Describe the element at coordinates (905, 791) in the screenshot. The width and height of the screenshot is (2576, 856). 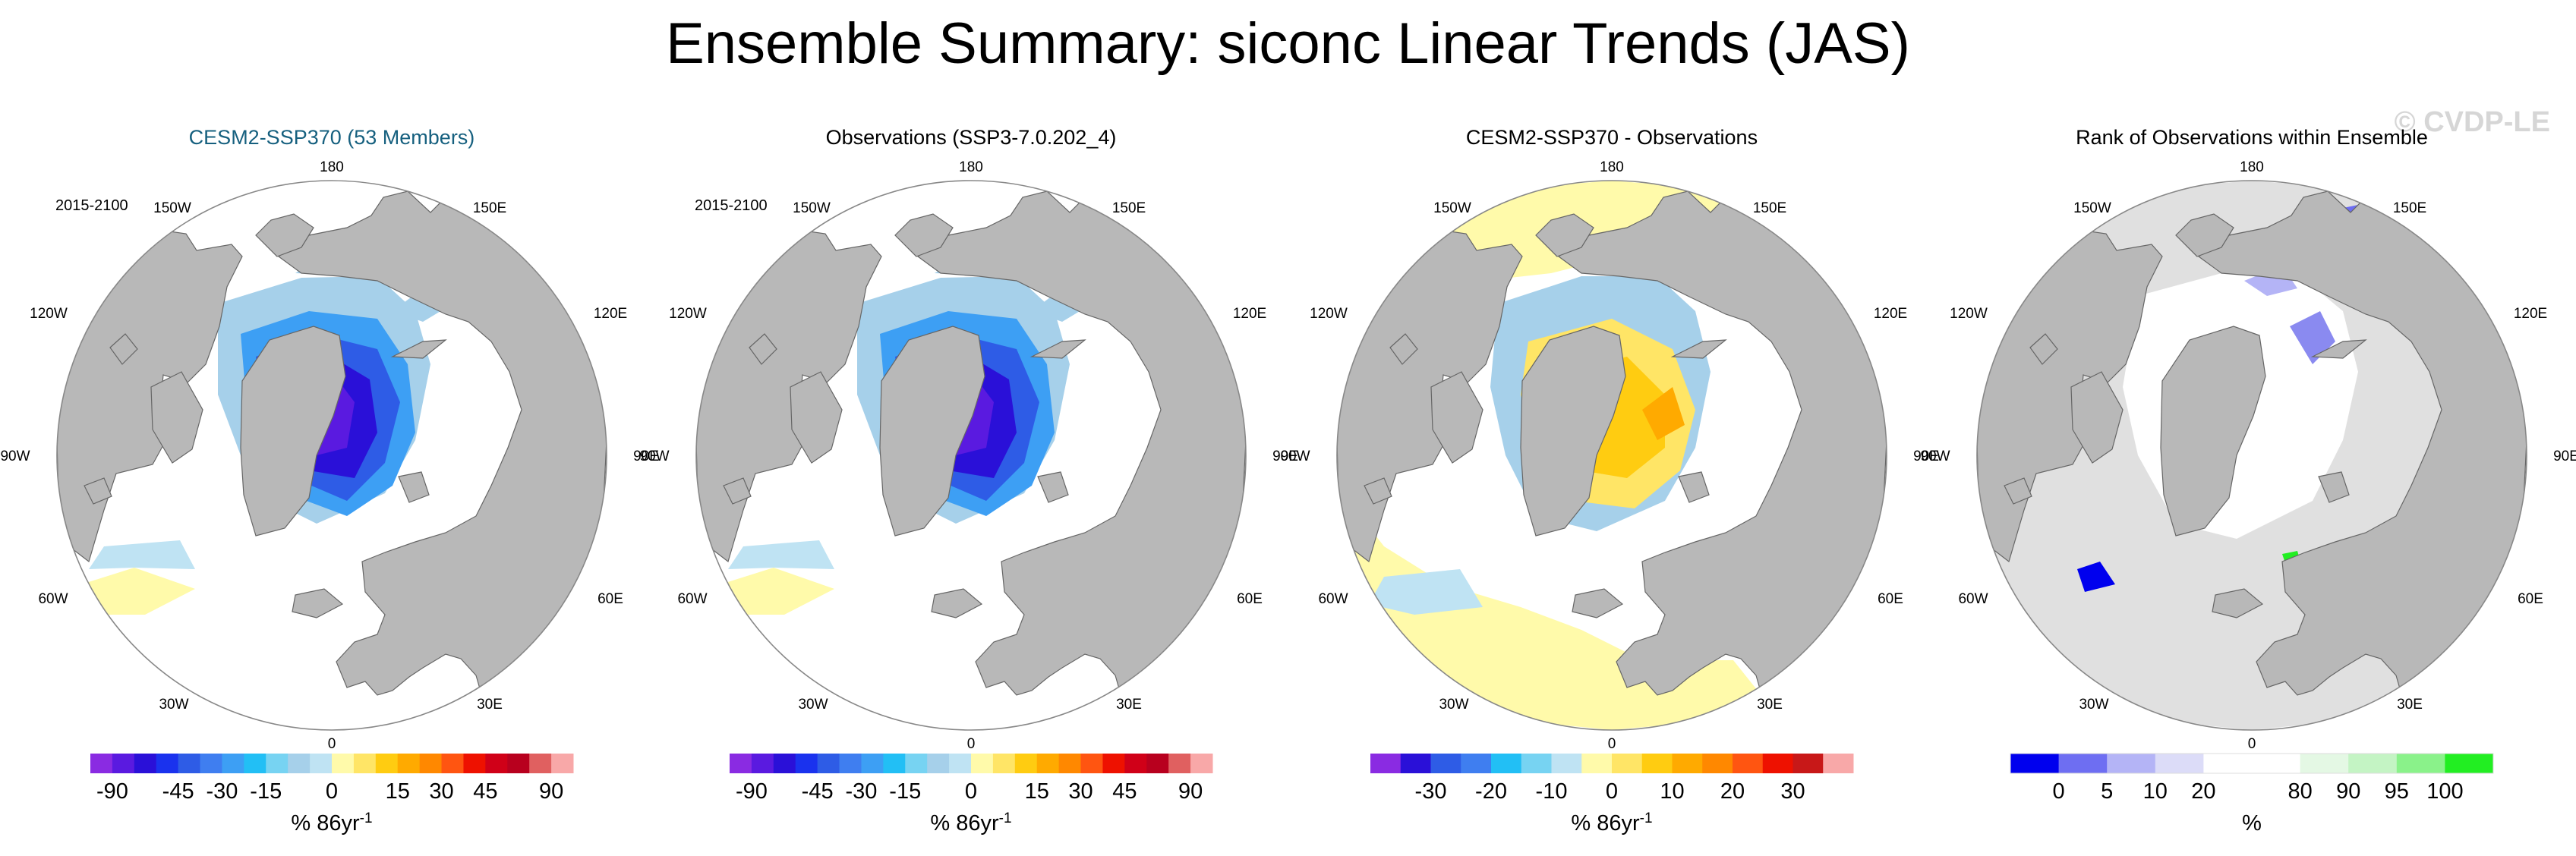
I see `colorbar-tick-label: -15` at that location.